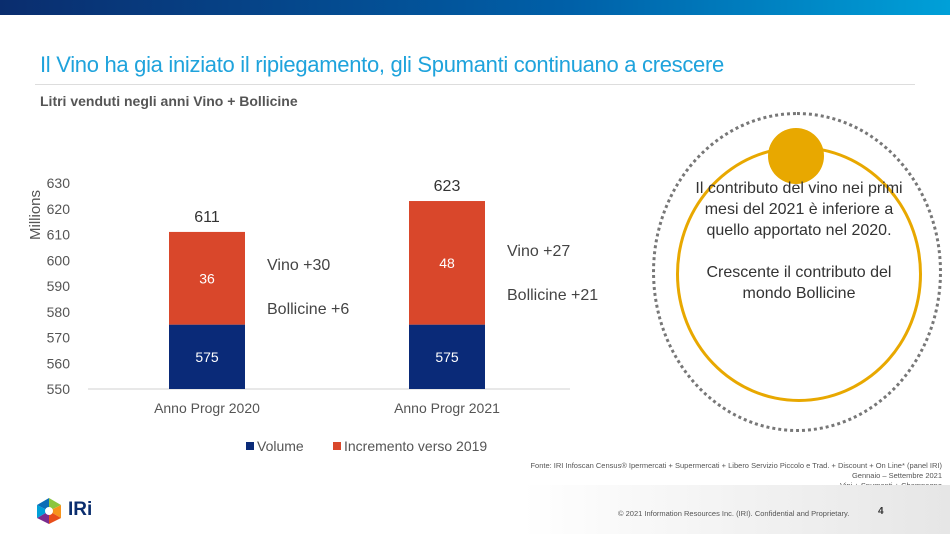 The width and height of the screenshot is (950, 534). What do you see at coordinates (552, 295) in the screenshot?
I see `bar-annotation: Bollicine +21` at bounding box center [552, 295].